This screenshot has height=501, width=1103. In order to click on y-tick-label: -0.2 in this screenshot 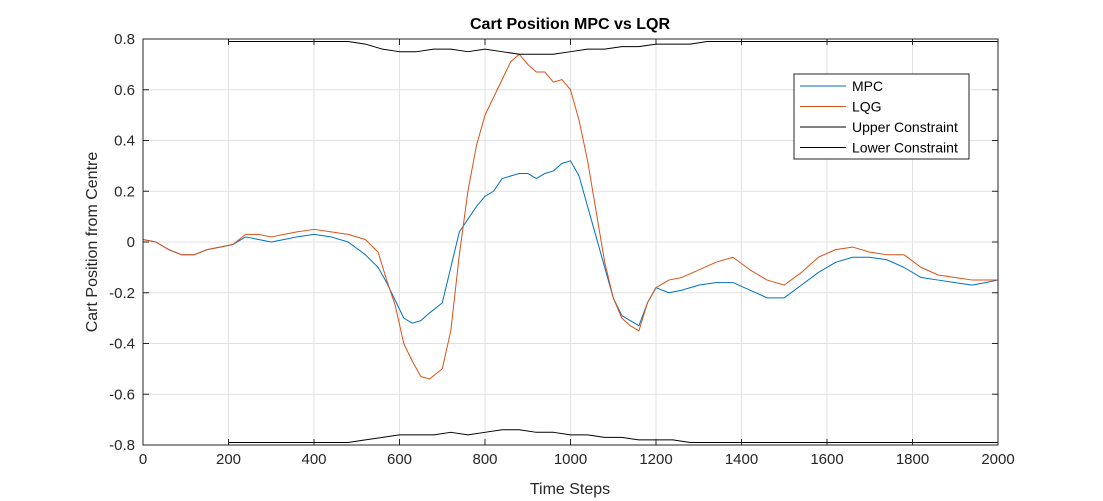, I will do `click(122, 293)`.